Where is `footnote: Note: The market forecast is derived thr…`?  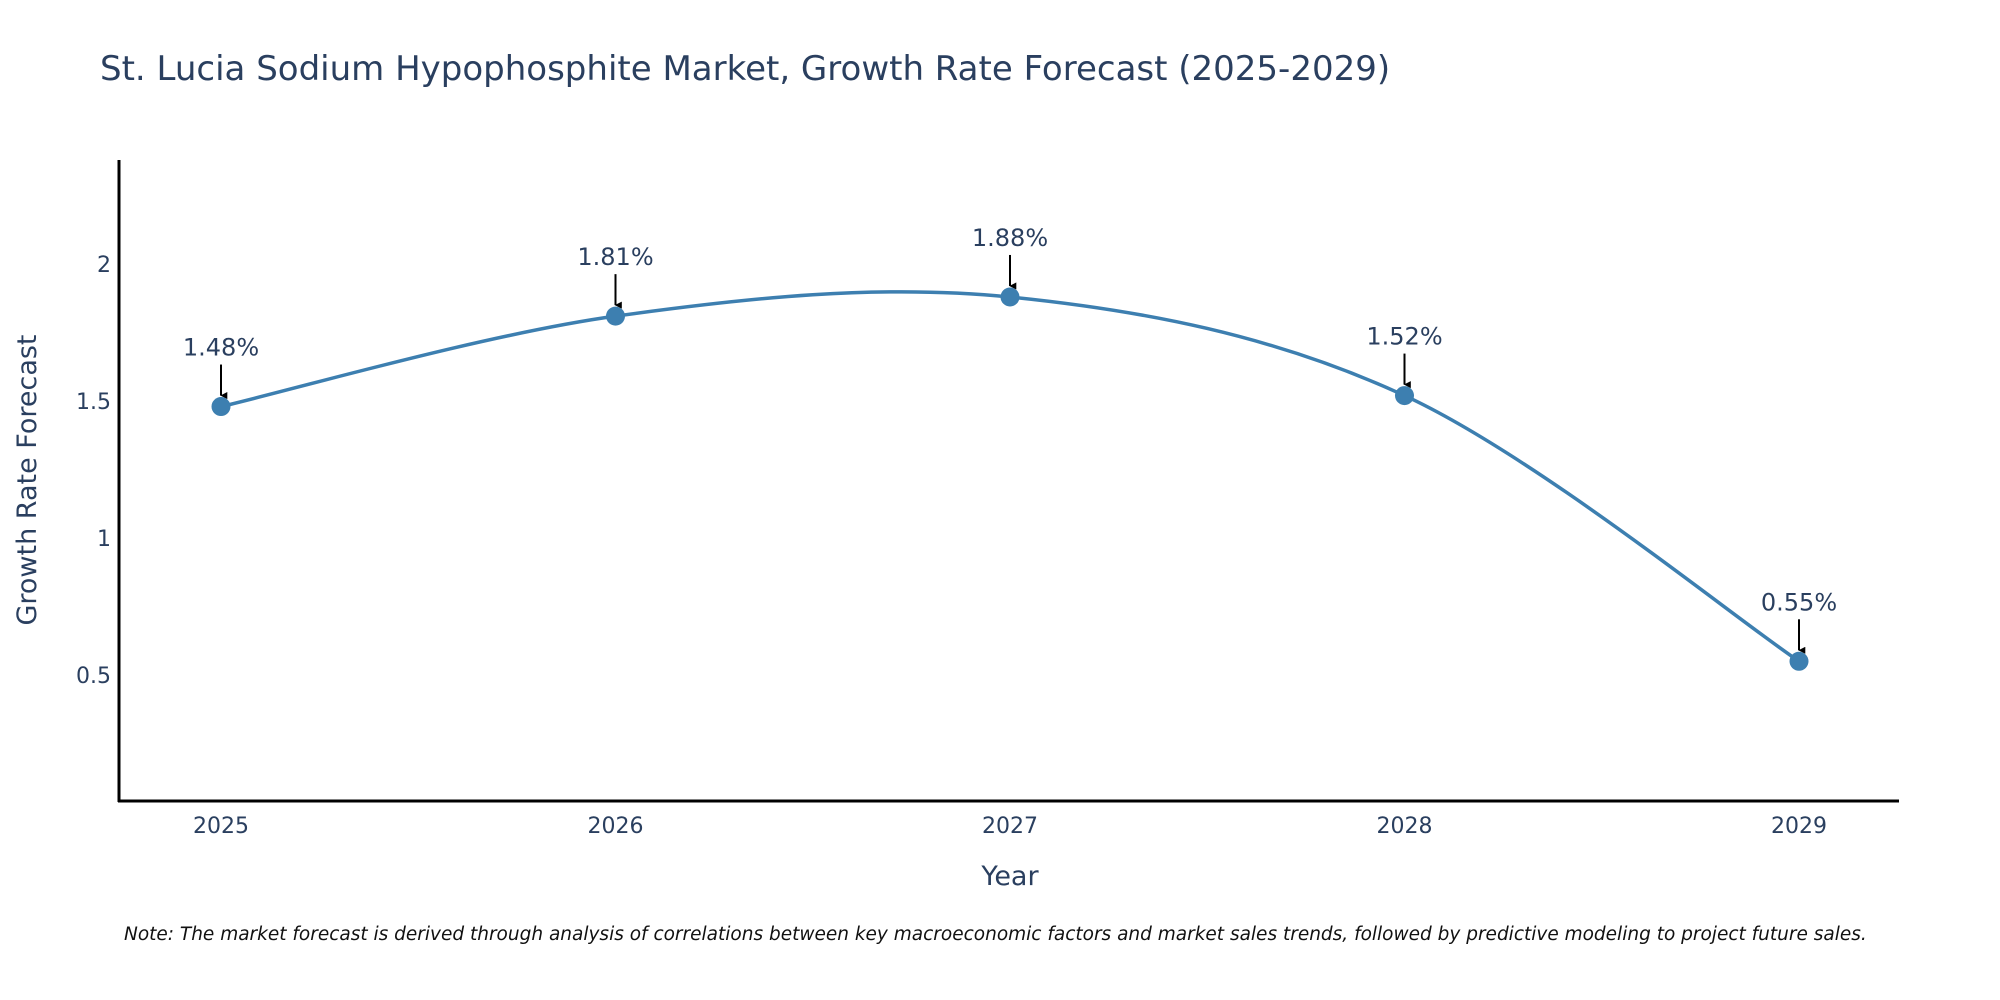 footnote: Note: The market forecast is derived thr… is located at coordinates (995, 934).